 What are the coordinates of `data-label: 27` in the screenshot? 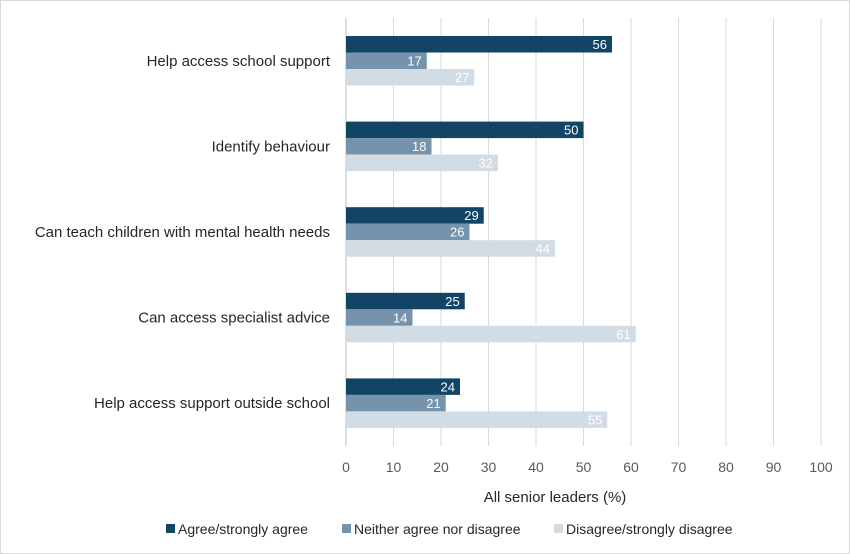 It's located at (462, 77).